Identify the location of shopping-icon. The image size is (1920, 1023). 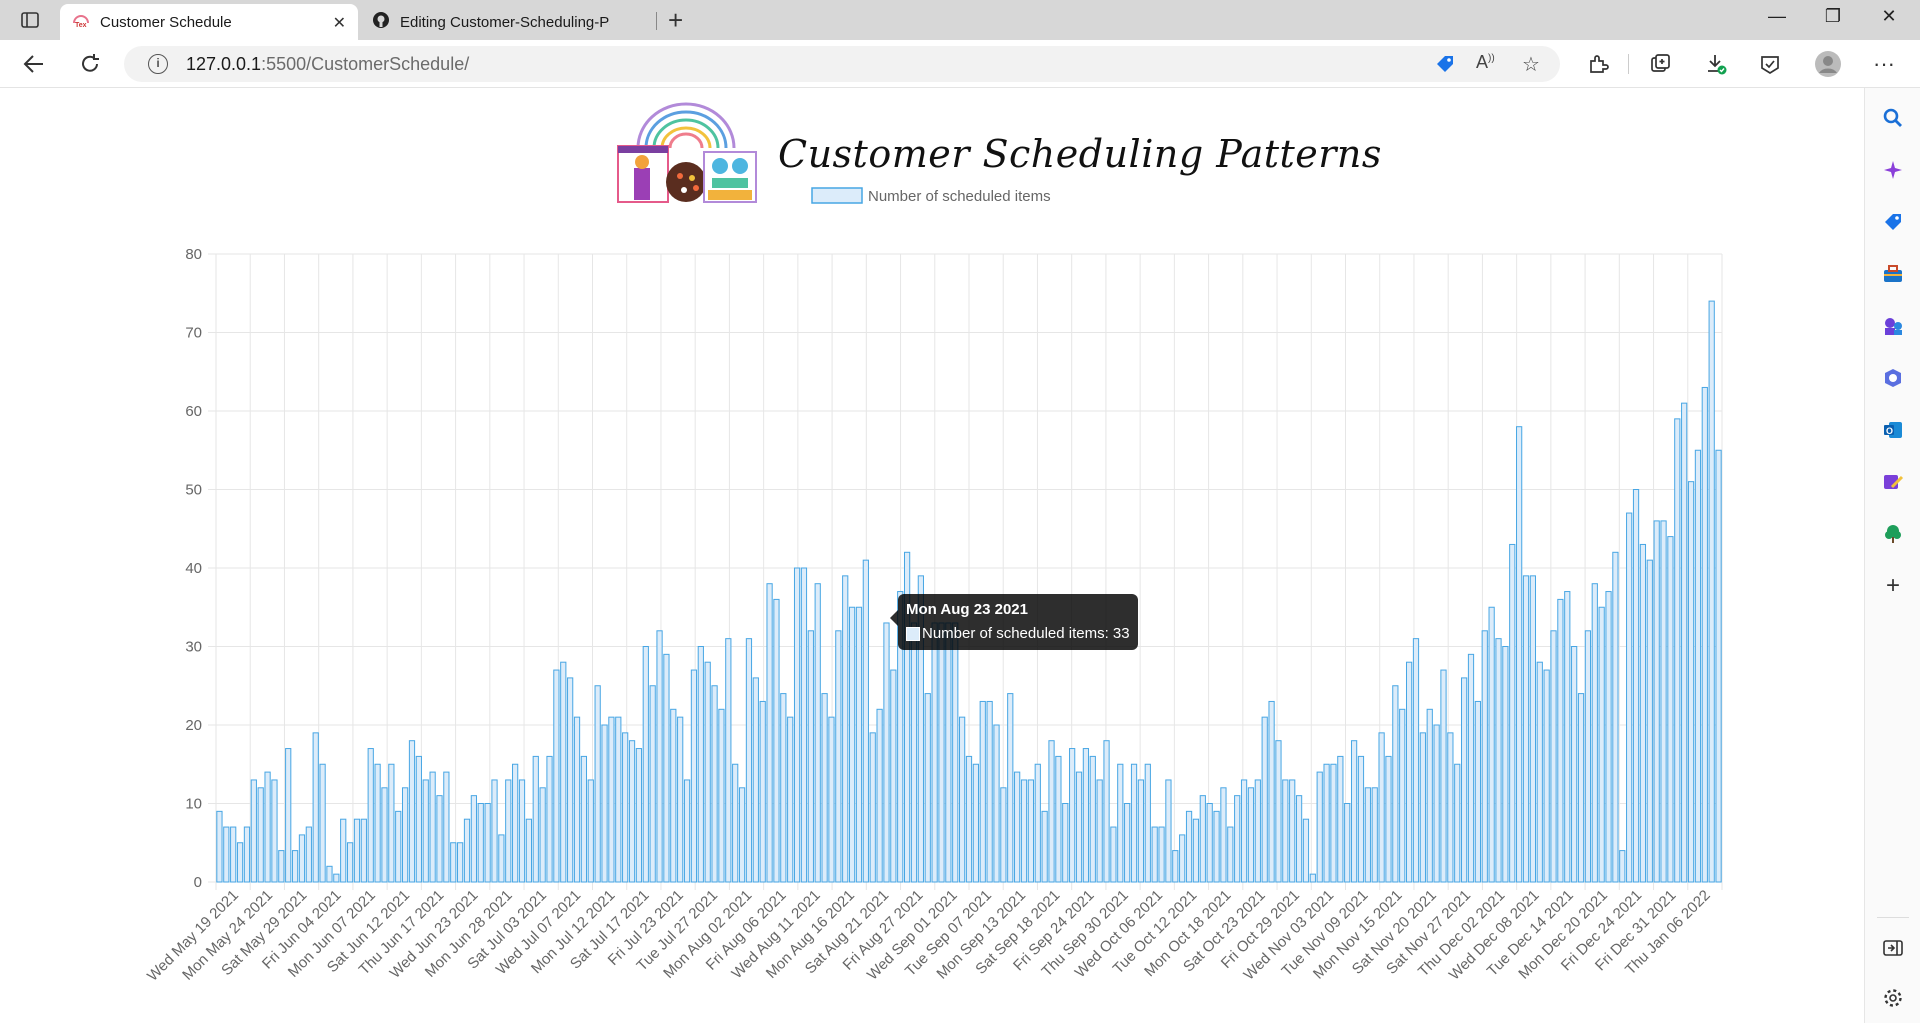
(1893, 222).